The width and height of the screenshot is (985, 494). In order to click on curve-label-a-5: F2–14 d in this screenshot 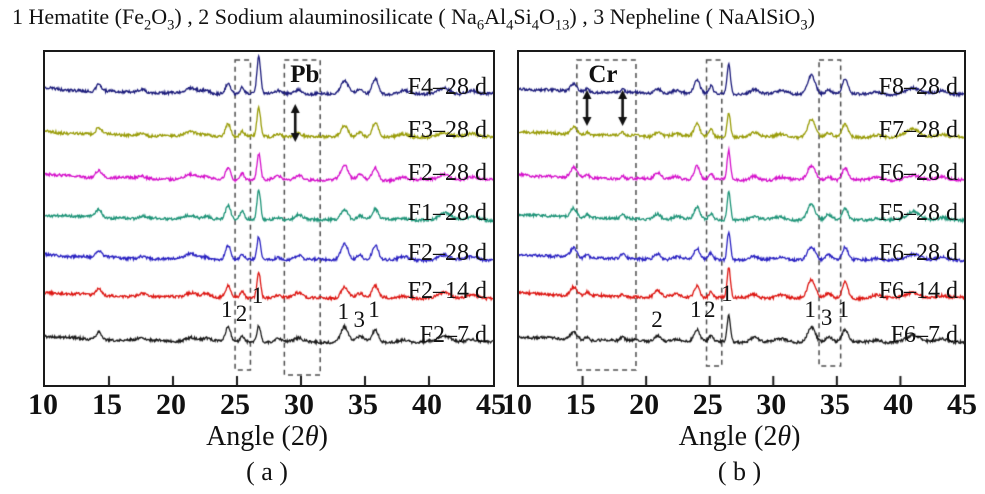, I will do `click(447, 291)`.